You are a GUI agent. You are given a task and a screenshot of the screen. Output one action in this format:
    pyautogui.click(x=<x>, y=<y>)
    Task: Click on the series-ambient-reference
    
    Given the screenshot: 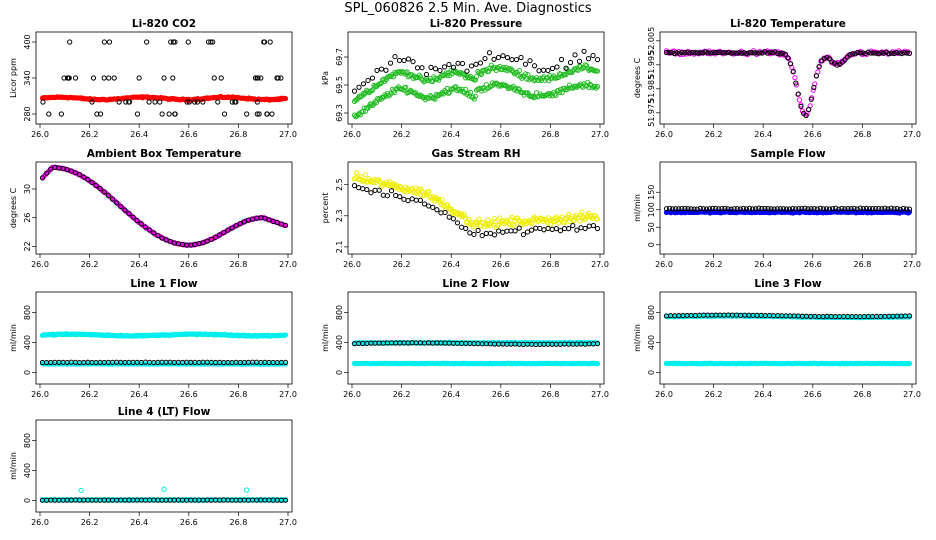 What is the action you would take?
    pyautogui.click(x=164, y=206)
    